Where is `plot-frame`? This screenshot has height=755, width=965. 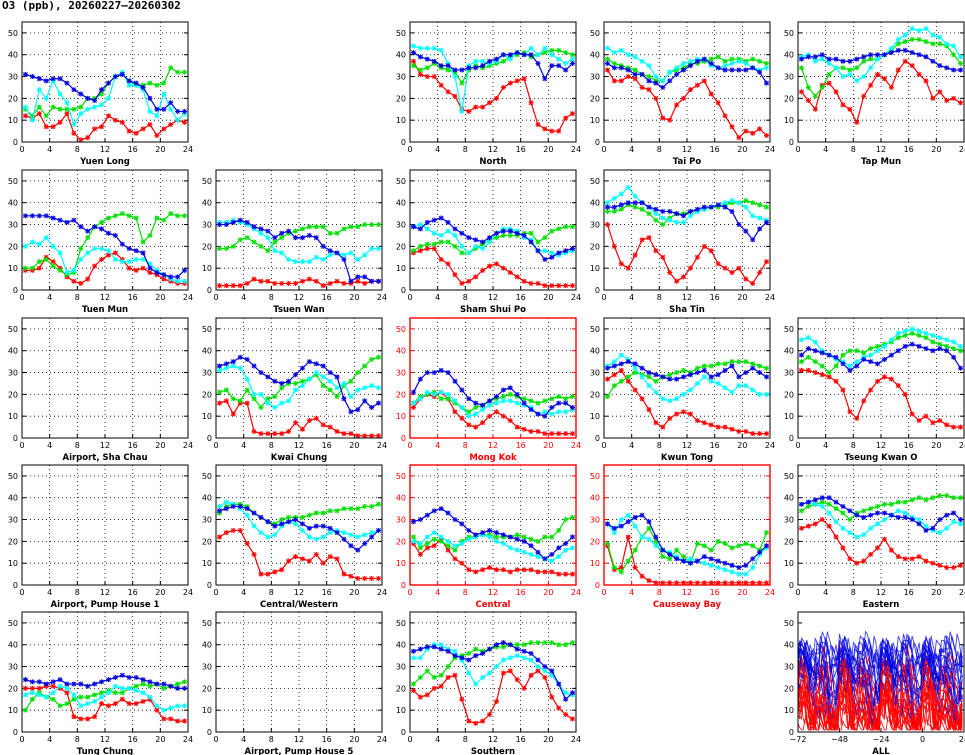 plot-frame is located at coordinates (687, 82).